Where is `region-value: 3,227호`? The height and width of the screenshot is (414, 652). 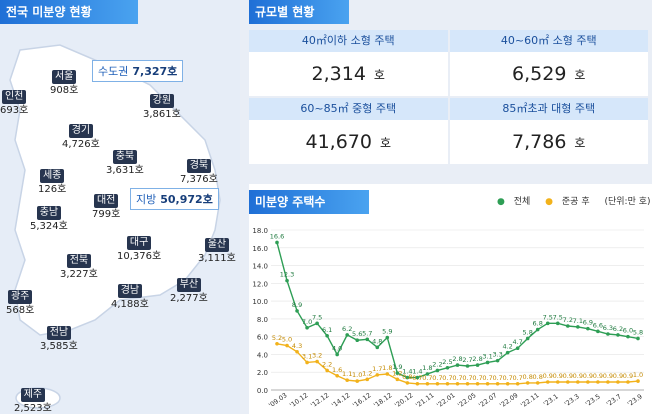
region-value: 3,227호 is located at coordinates (79, 274).